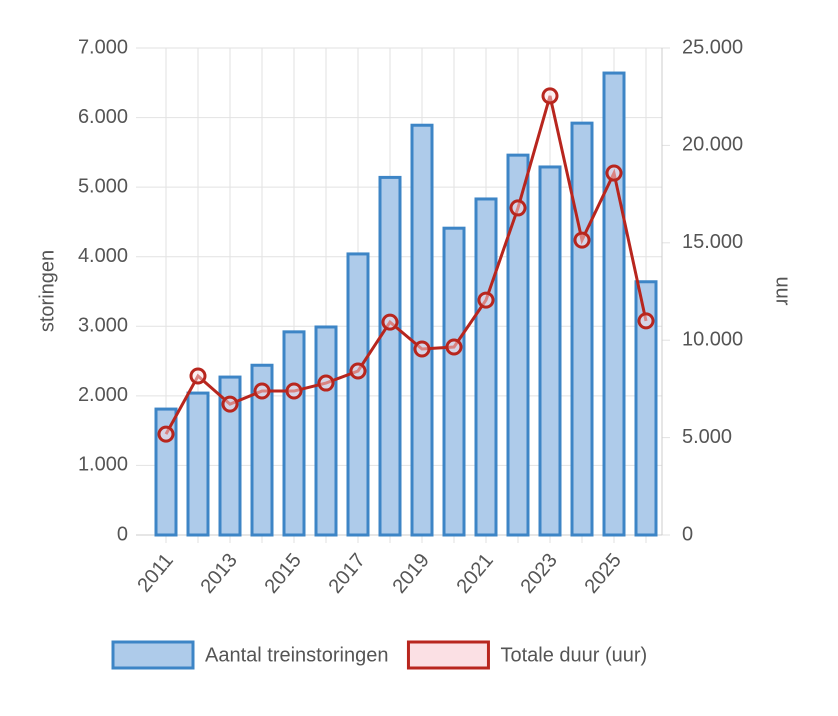  Describe the element at coordinates (282, 573) in the screenshot. I see `x-tick-label: 2015` at that location.